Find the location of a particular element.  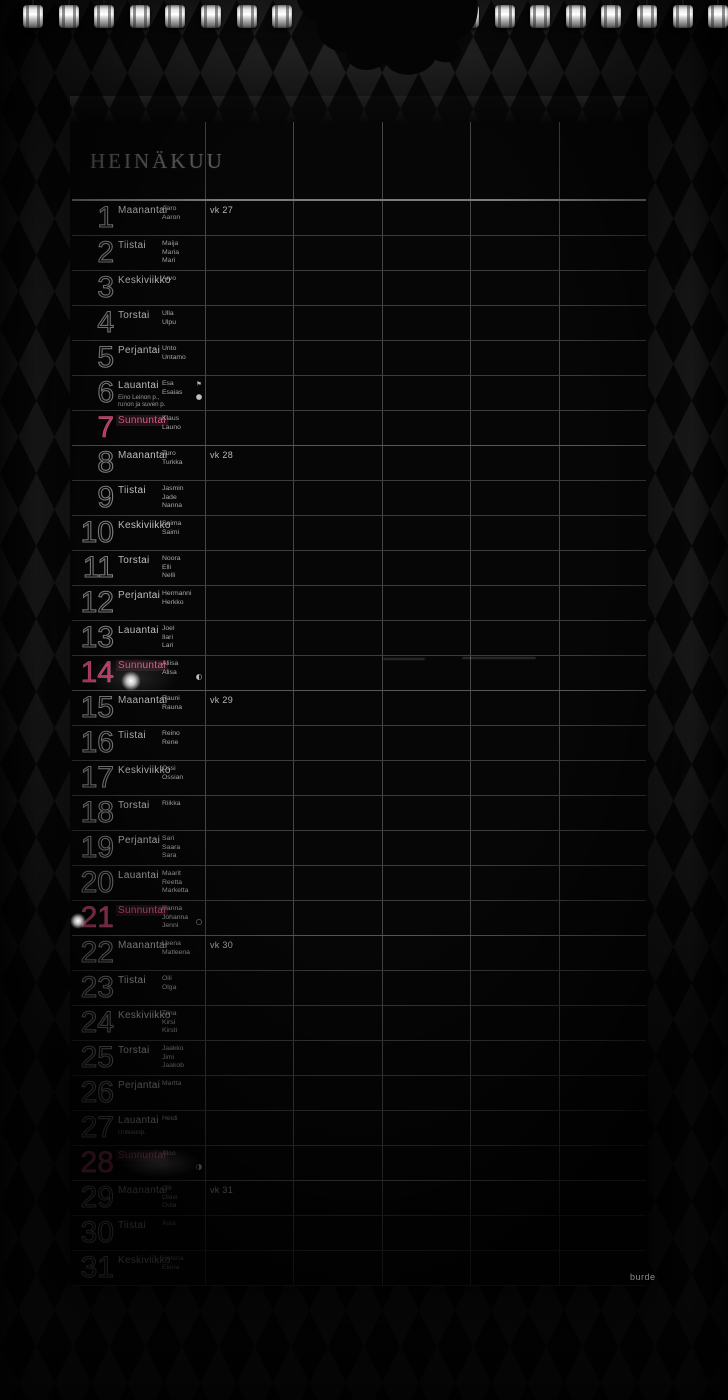

name-days: Joel Ilari Lari is located at coordinates (177, 638).